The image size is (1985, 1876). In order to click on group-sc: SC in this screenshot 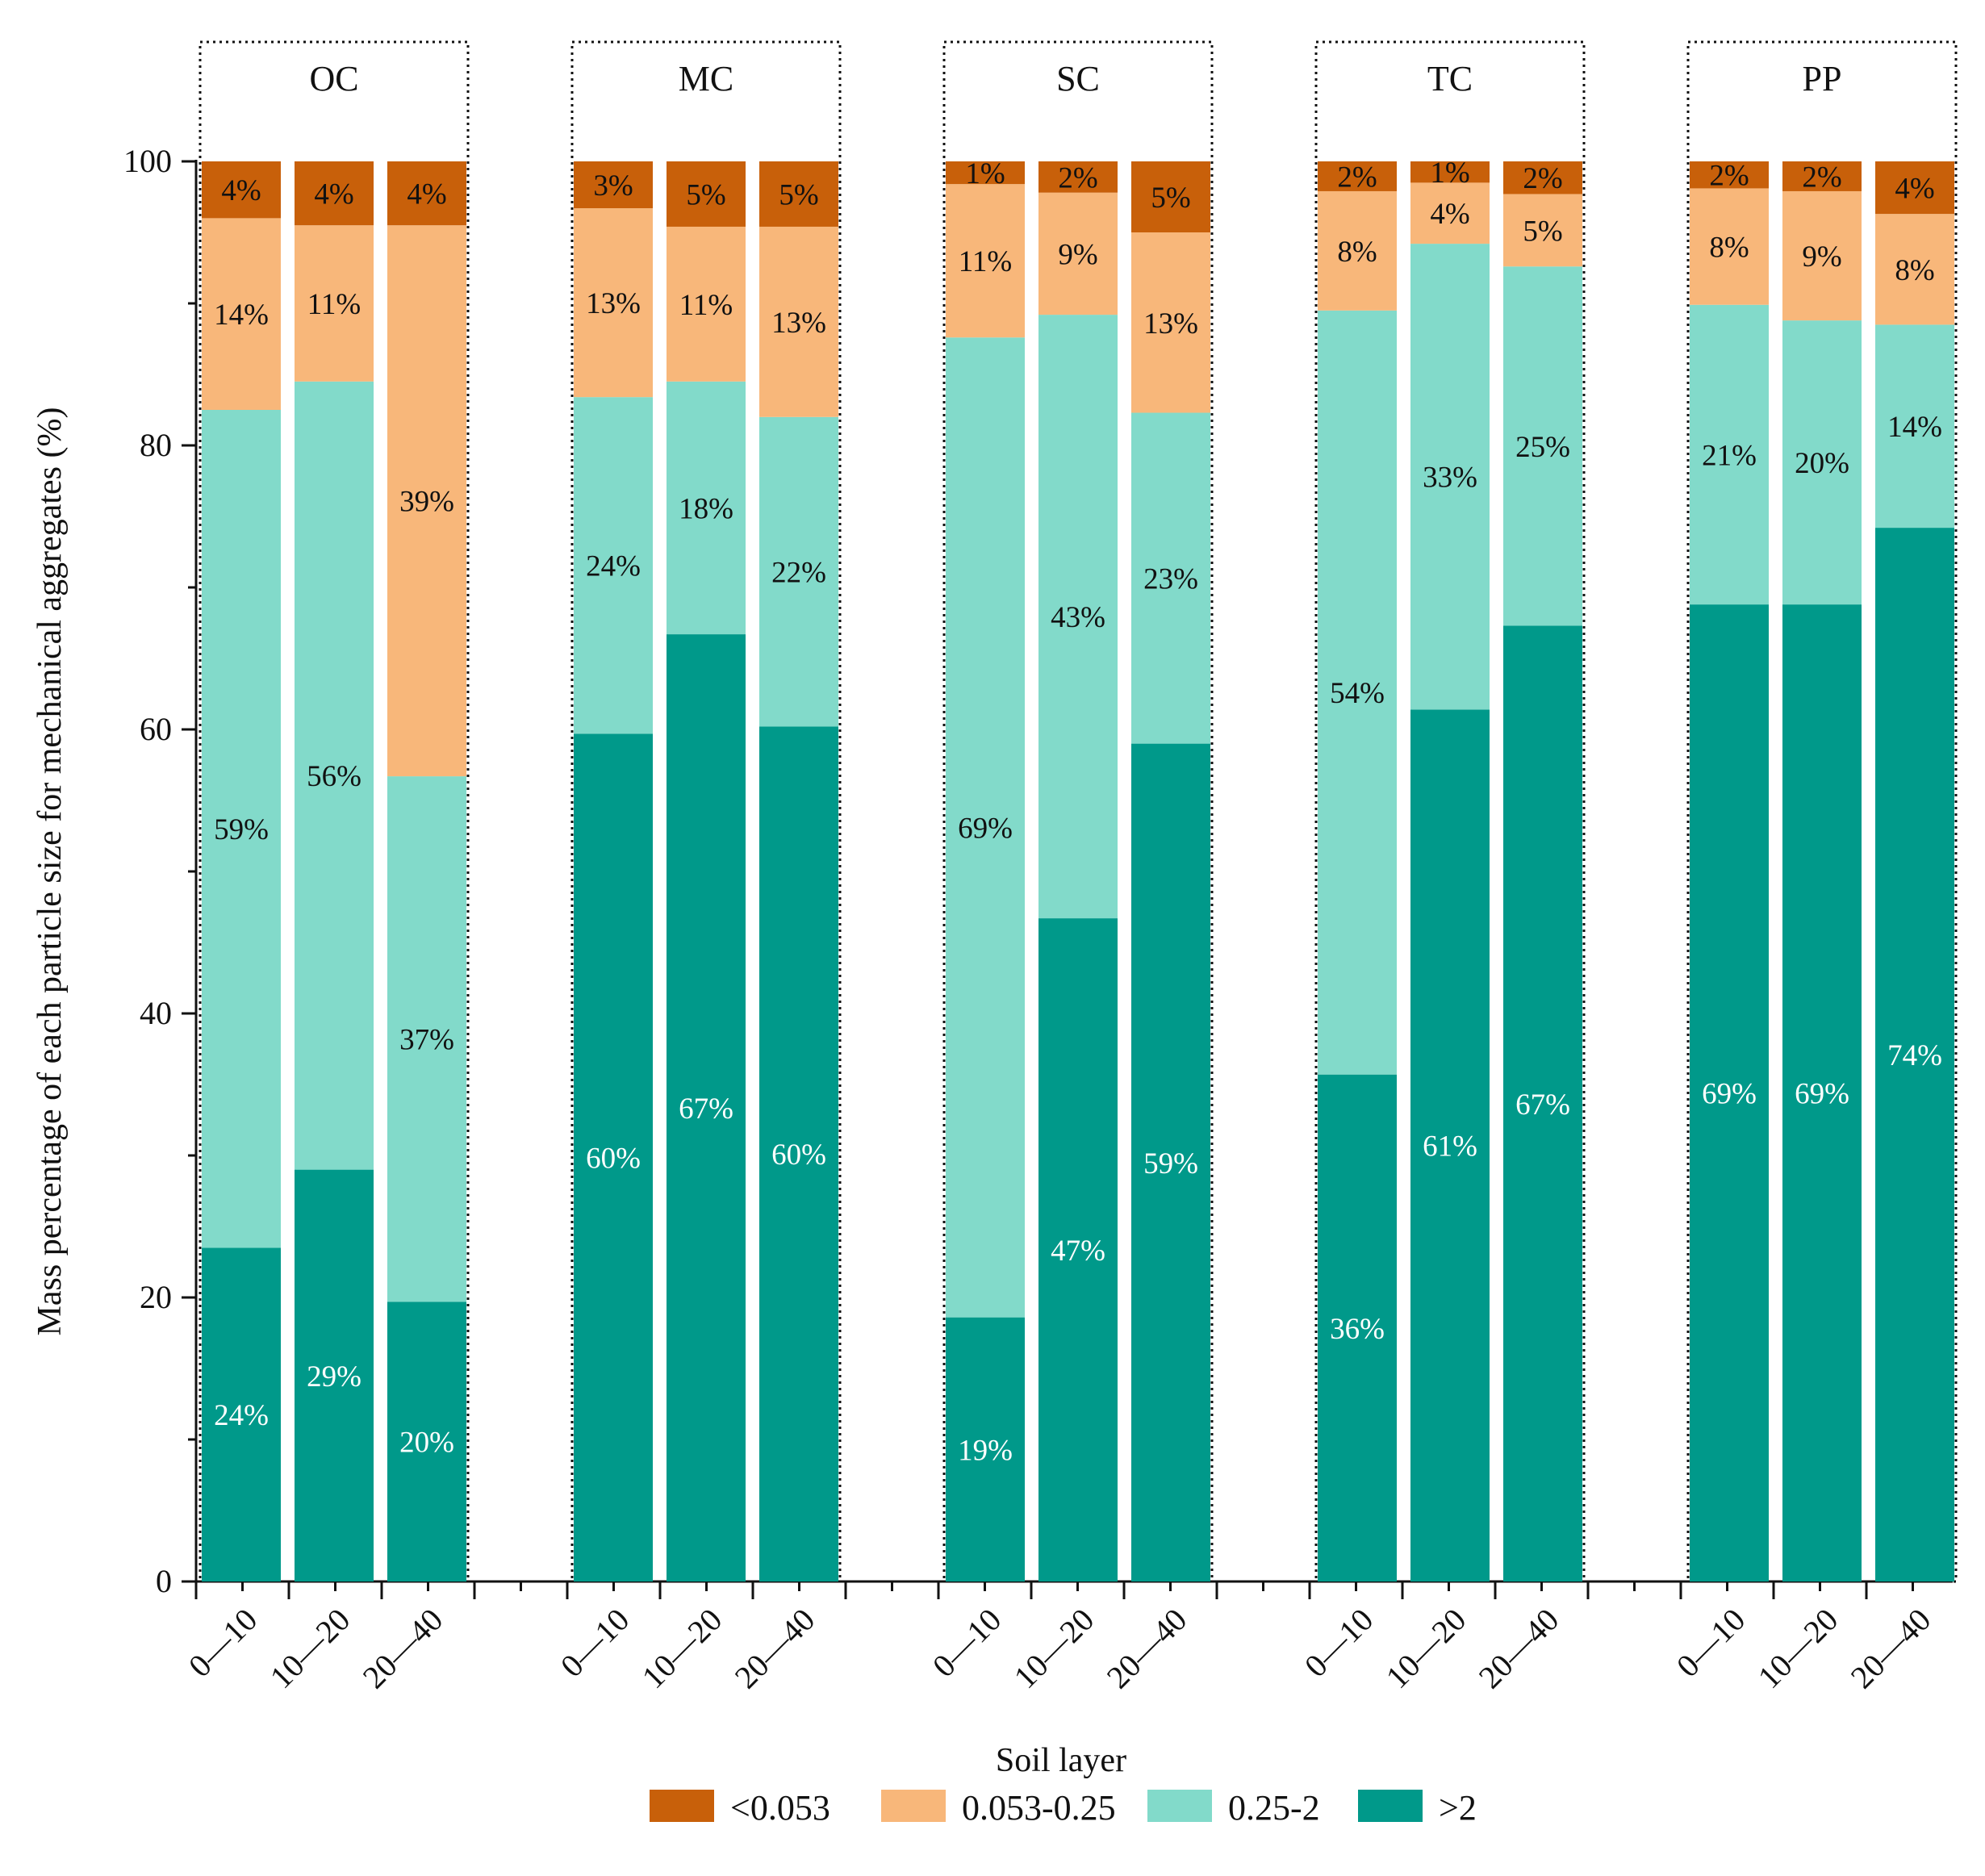, I will do `click(1078, 811)`.